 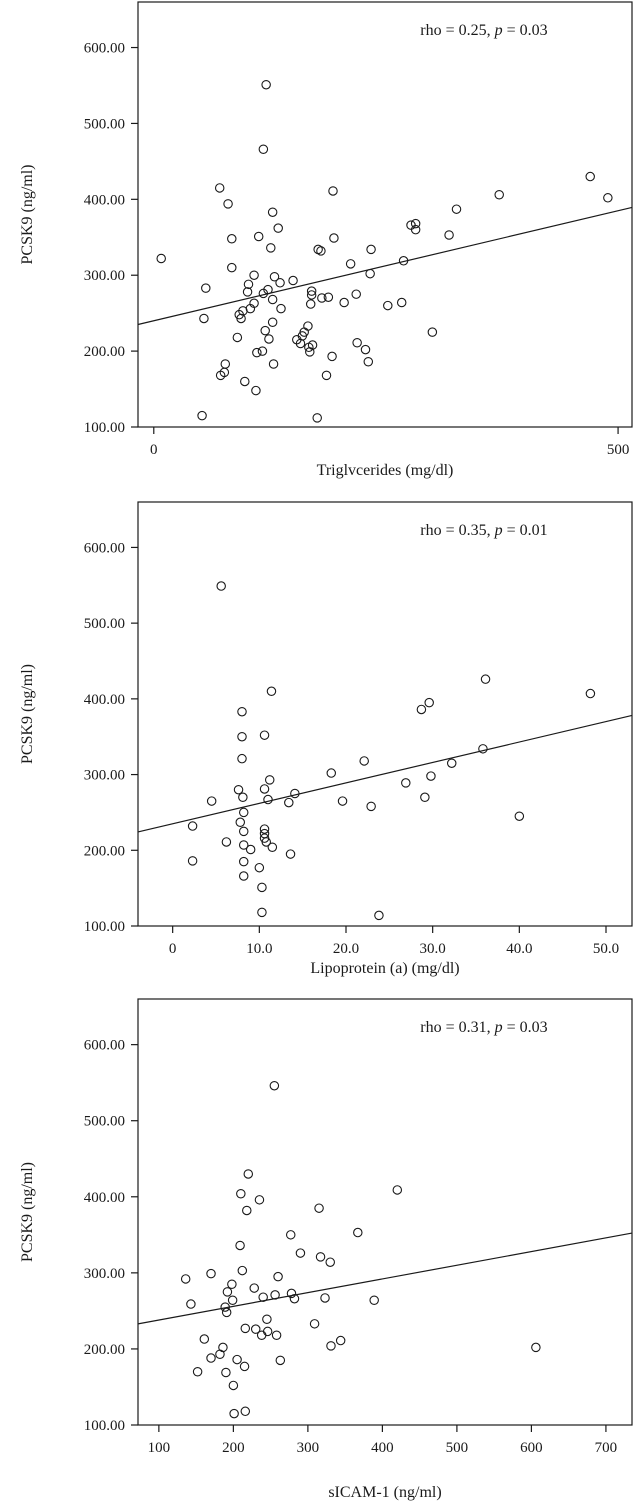 What do you see at coordinates (104, 1122) in the screenshot?
I see `y-tick-label: 500.00` at bounding box center [104, 1122].